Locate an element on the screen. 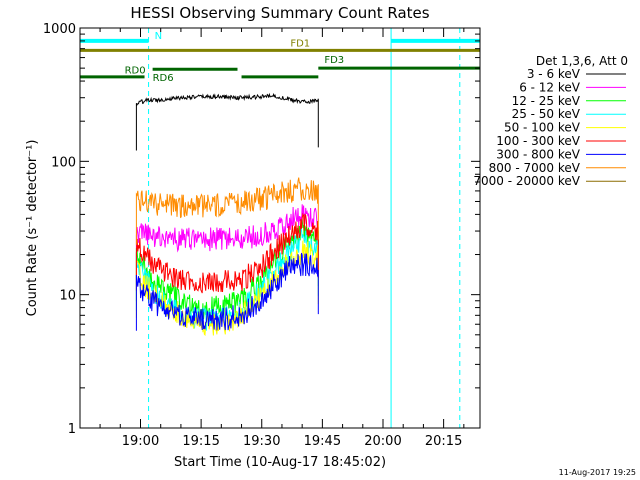 This screenshot has height=480, width=640. legend-label: 50 - 100 keV is located at coordinates (542, 128).